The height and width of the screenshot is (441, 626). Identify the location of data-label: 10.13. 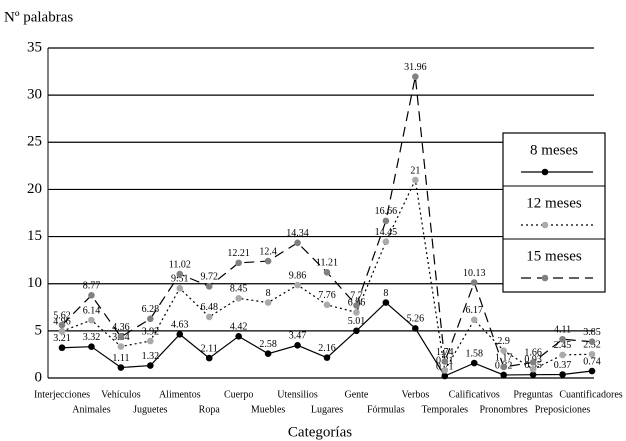
(474, 273).